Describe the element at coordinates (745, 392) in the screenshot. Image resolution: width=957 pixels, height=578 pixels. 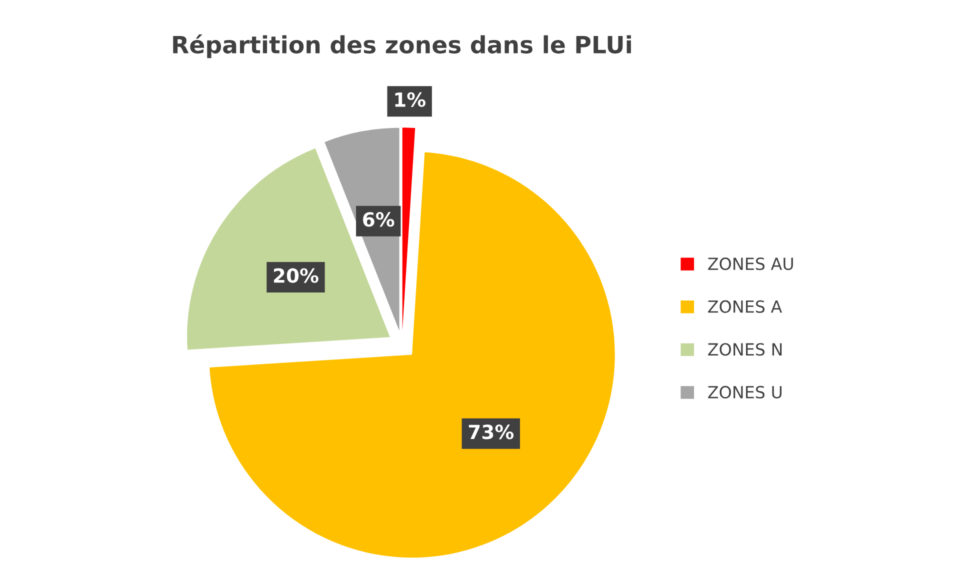
I see `legend-label: ZONES U` at that location.